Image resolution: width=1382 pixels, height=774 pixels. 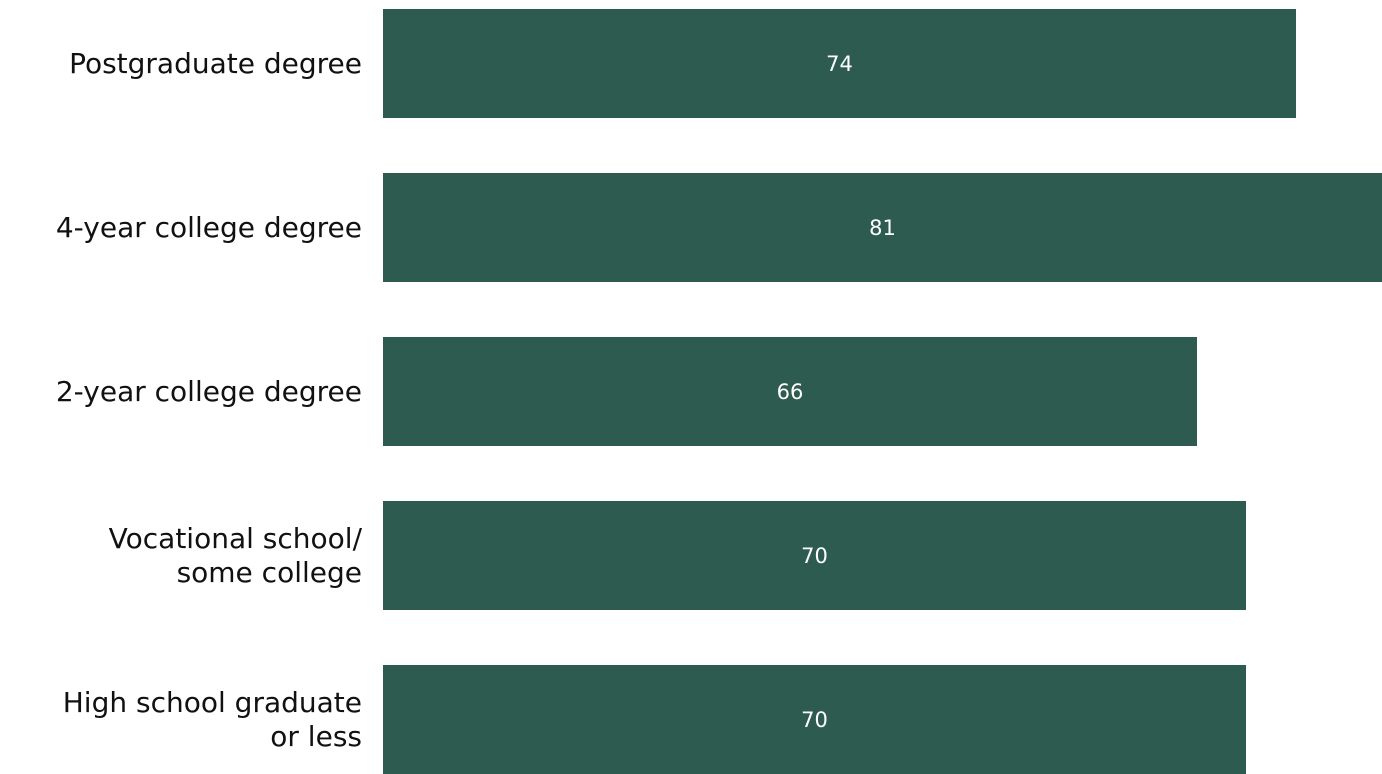 I want to click on category-label: Postgraduate degree, so click(x=215, y=63).